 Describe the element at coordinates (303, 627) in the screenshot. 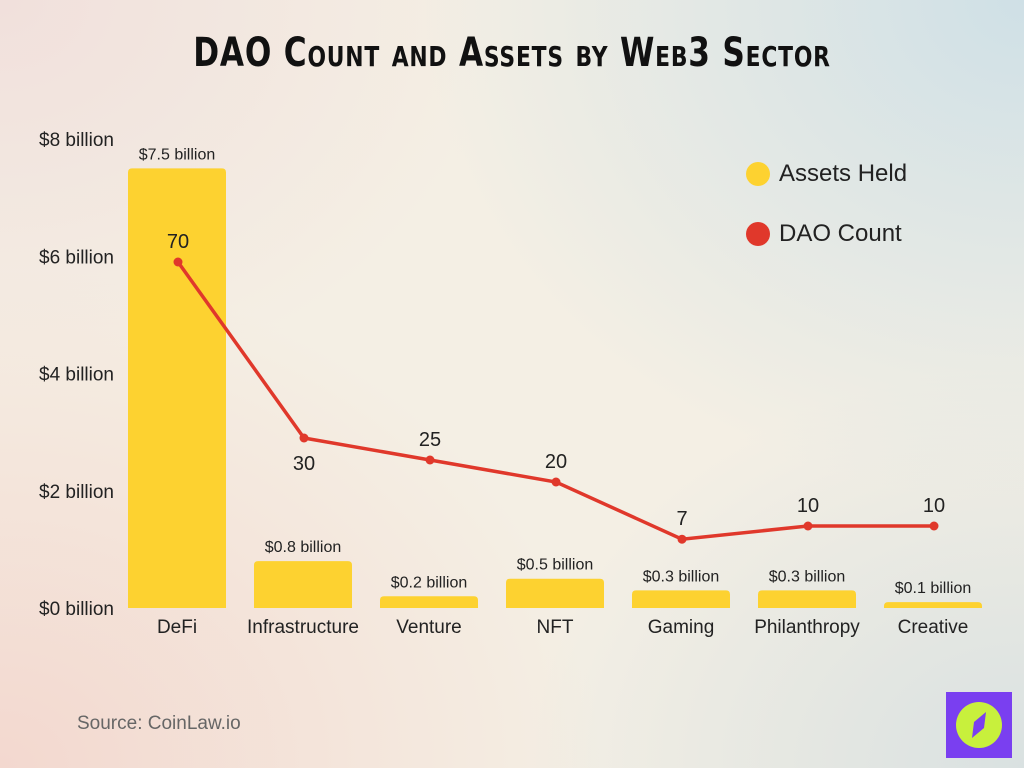

I see `x-tick-label: Infrastructure` at that location.